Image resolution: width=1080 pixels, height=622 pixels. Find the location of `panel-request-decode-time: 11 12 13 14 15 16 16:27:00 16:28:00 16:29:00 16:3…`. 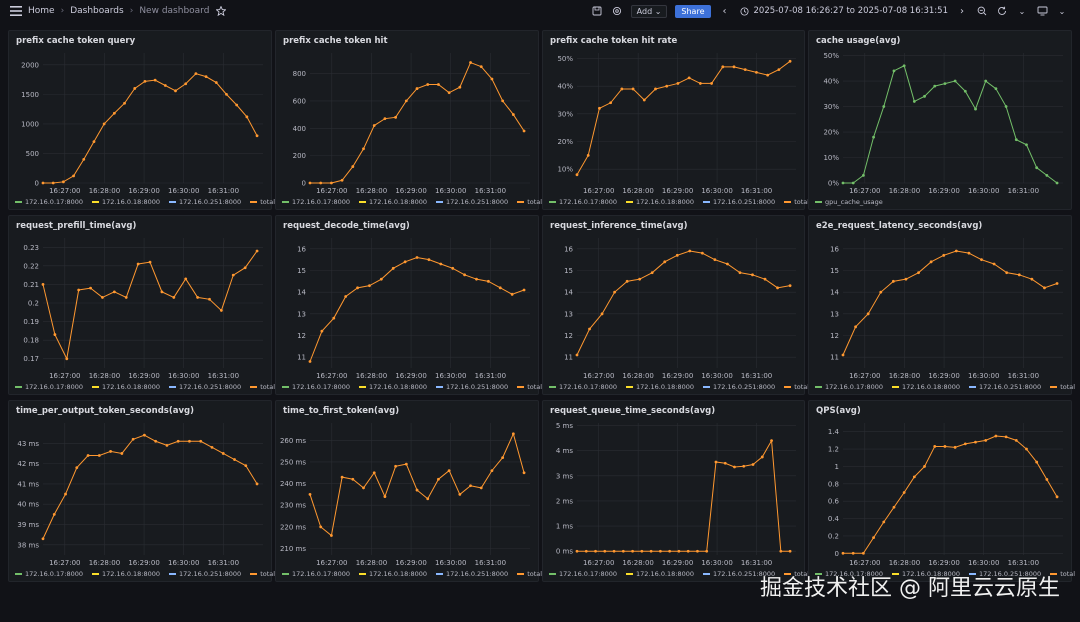

panel-request-decode-time: 11 12 13 14 15 16 16:27:00 16:28:00 16:29:00 16:3… is located at coordinates (408, 305).